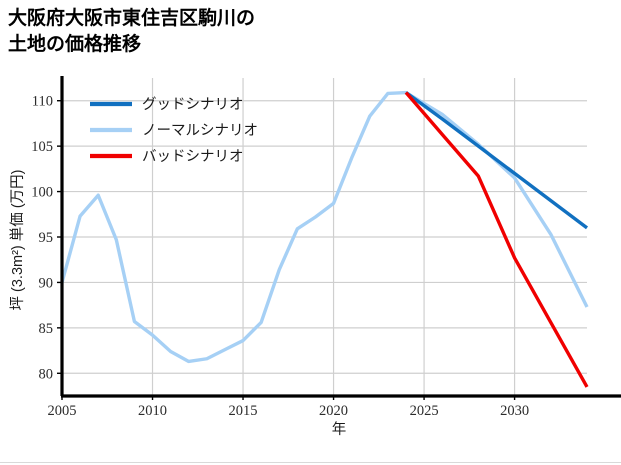 The height and width of the screenshot is (465, 621). I want to click on x-tick-label: 2010, so click(152, 411).